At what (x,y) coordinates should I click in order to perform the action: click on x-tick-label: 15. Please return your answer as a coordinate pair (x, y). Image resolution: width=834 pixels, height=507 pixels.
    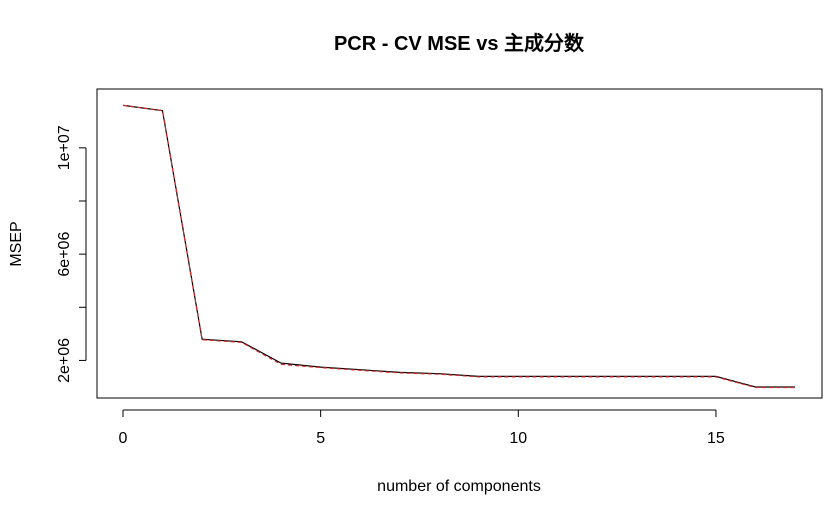
    Looking at the image, I should click on (716, 438).